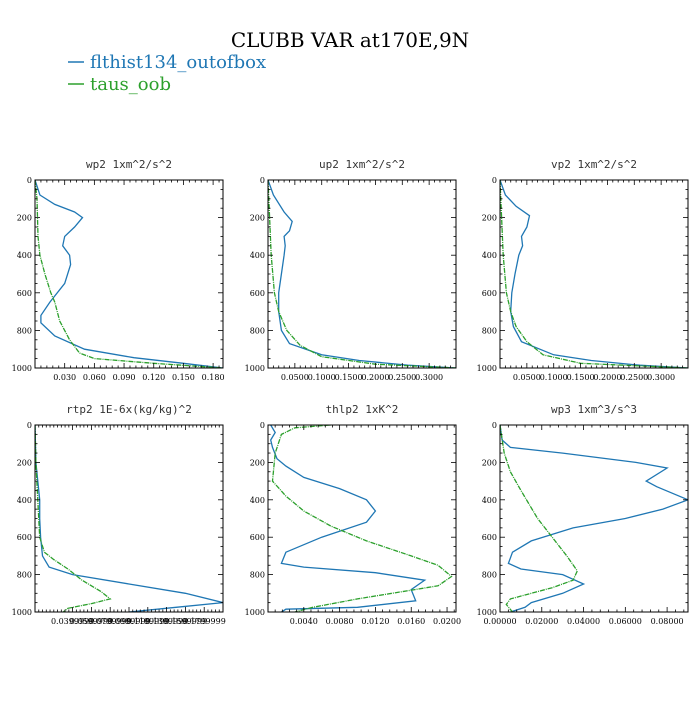 This screenshot has height=705, width=700. What do you see at coordinates (499, 621) in the screenshot?
I see `x-tick-label: 0.00000` at bounding box center [499, 621].